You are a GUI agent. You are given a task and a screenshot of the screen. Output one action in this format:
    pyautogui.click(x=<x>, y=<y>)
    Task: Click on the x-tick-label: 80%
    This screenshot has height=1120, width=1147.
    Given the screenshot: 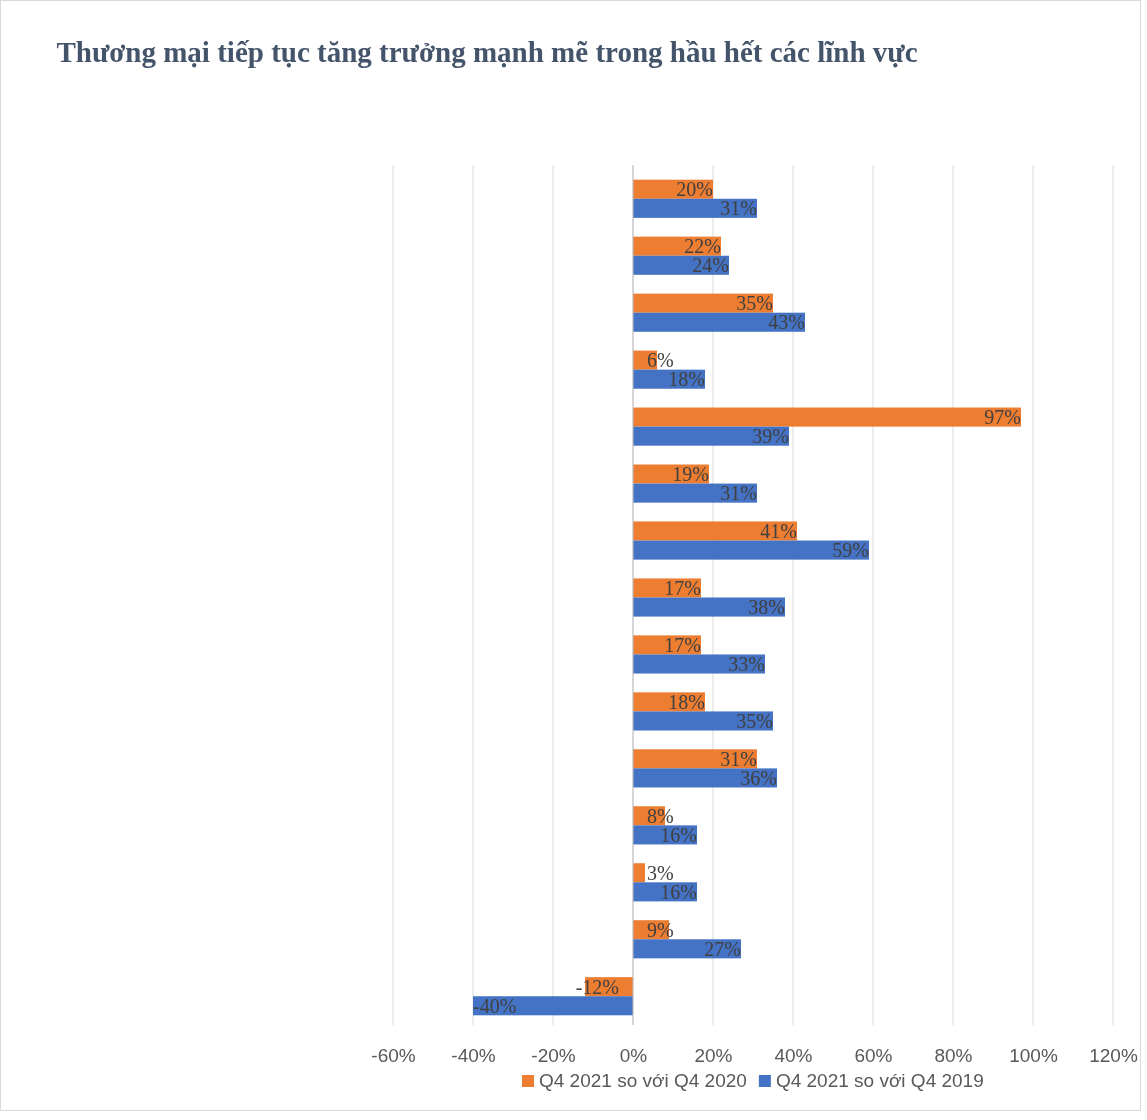 What is the action you would take?
    pyautogui.click(x=953, y=1055)
    